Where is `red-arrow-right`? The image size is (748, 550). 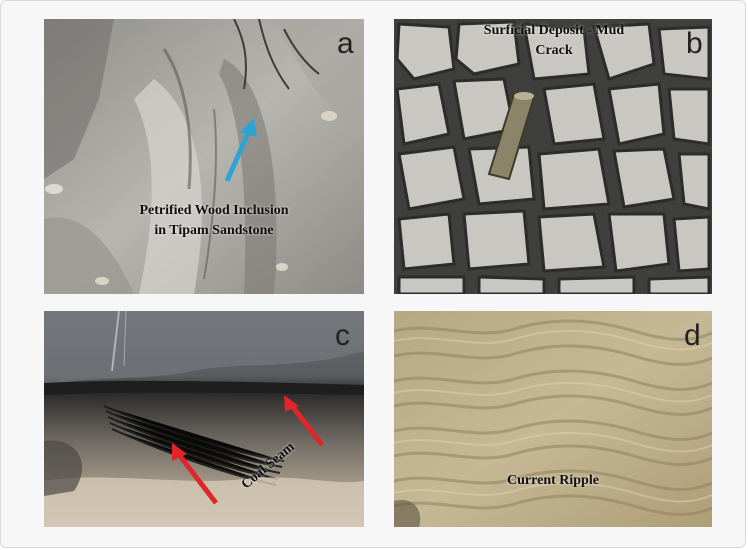
red-arrow-right is located at coordinates (304, 421).